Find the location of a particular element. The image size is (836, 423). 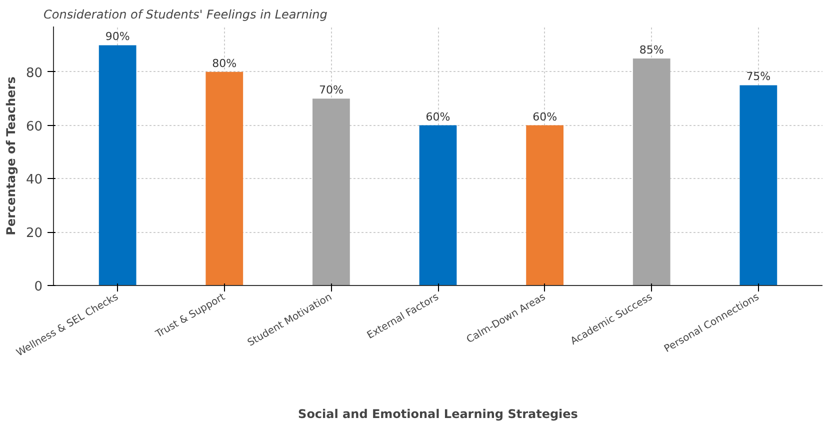

y-tick-label: 0 is located at coordinates (38, 287).